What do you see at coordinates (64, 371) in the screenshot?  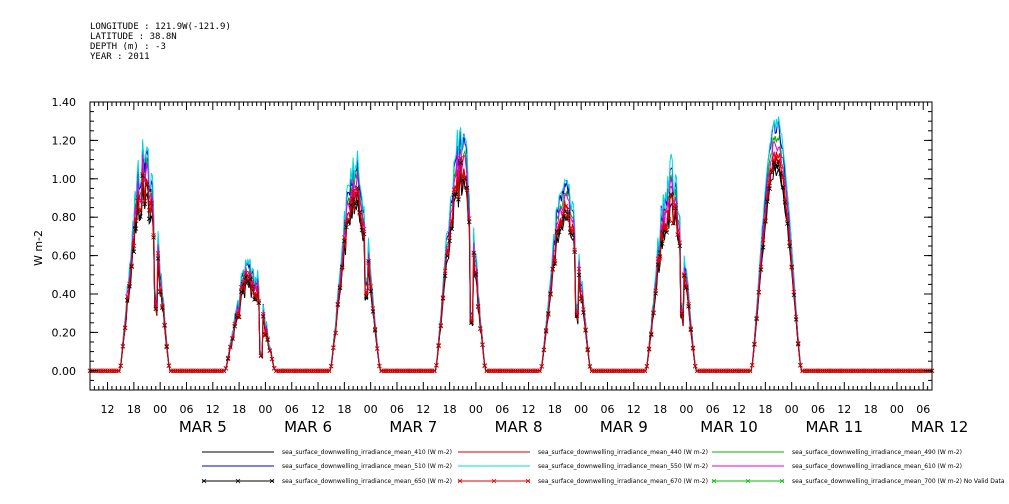 I see `y-tick-label: 0.00` at bounding box center [64, 371].